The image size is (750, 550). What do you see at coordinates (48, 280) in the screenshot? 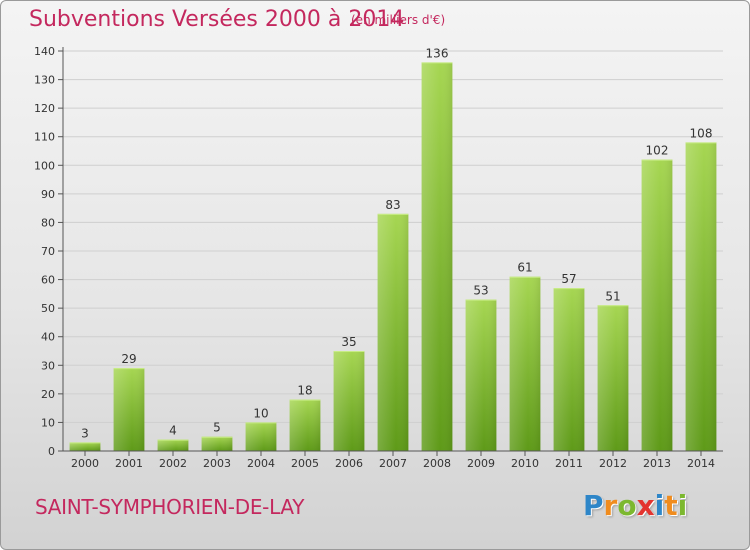
I see `y-tick-label: 60` at bounding box center [48, 280].